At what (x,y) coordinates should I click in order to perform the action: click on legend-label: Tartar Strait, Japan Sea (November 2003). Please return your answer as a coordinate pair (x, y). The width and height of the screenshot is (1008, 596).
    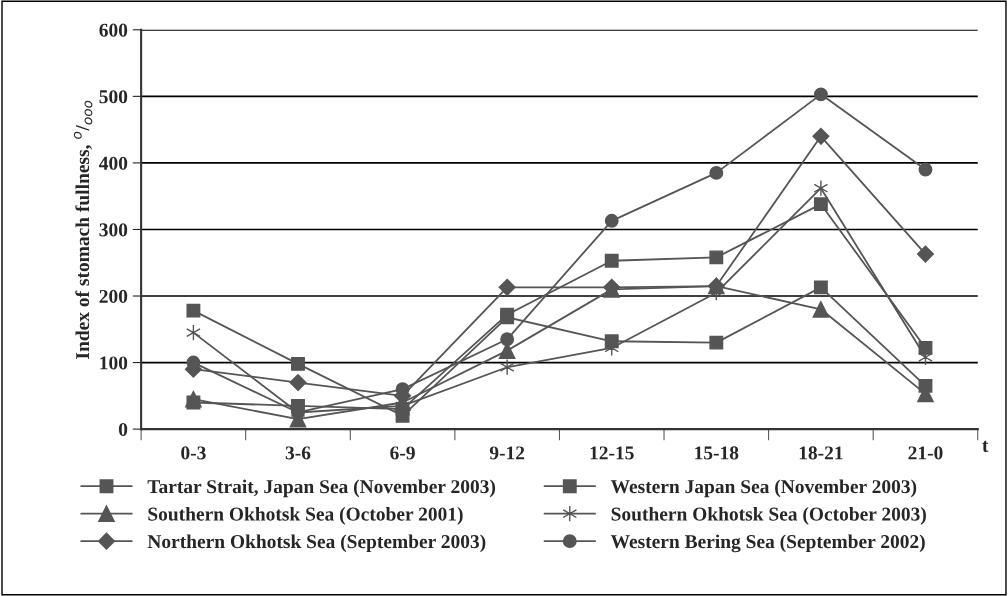
    Looking at the image, I should click on (321, 488).